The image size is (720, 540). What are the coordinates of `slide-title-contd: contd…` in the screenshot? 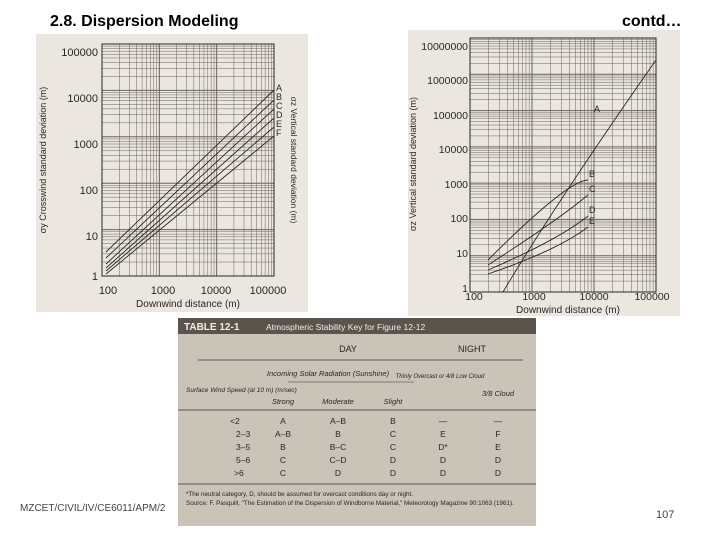 It's located at (652, 21).